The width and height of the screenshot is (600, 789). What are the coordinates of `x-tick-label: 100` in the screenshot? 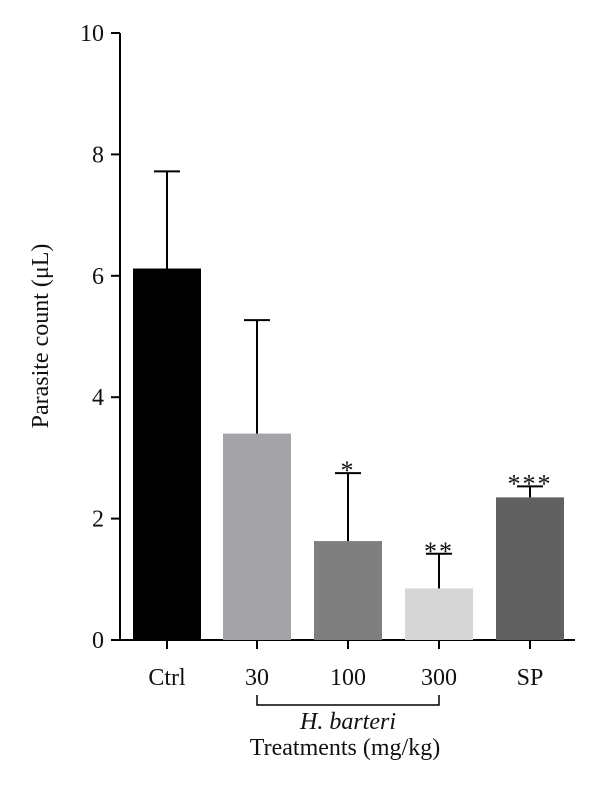 It's located at (348, 678).